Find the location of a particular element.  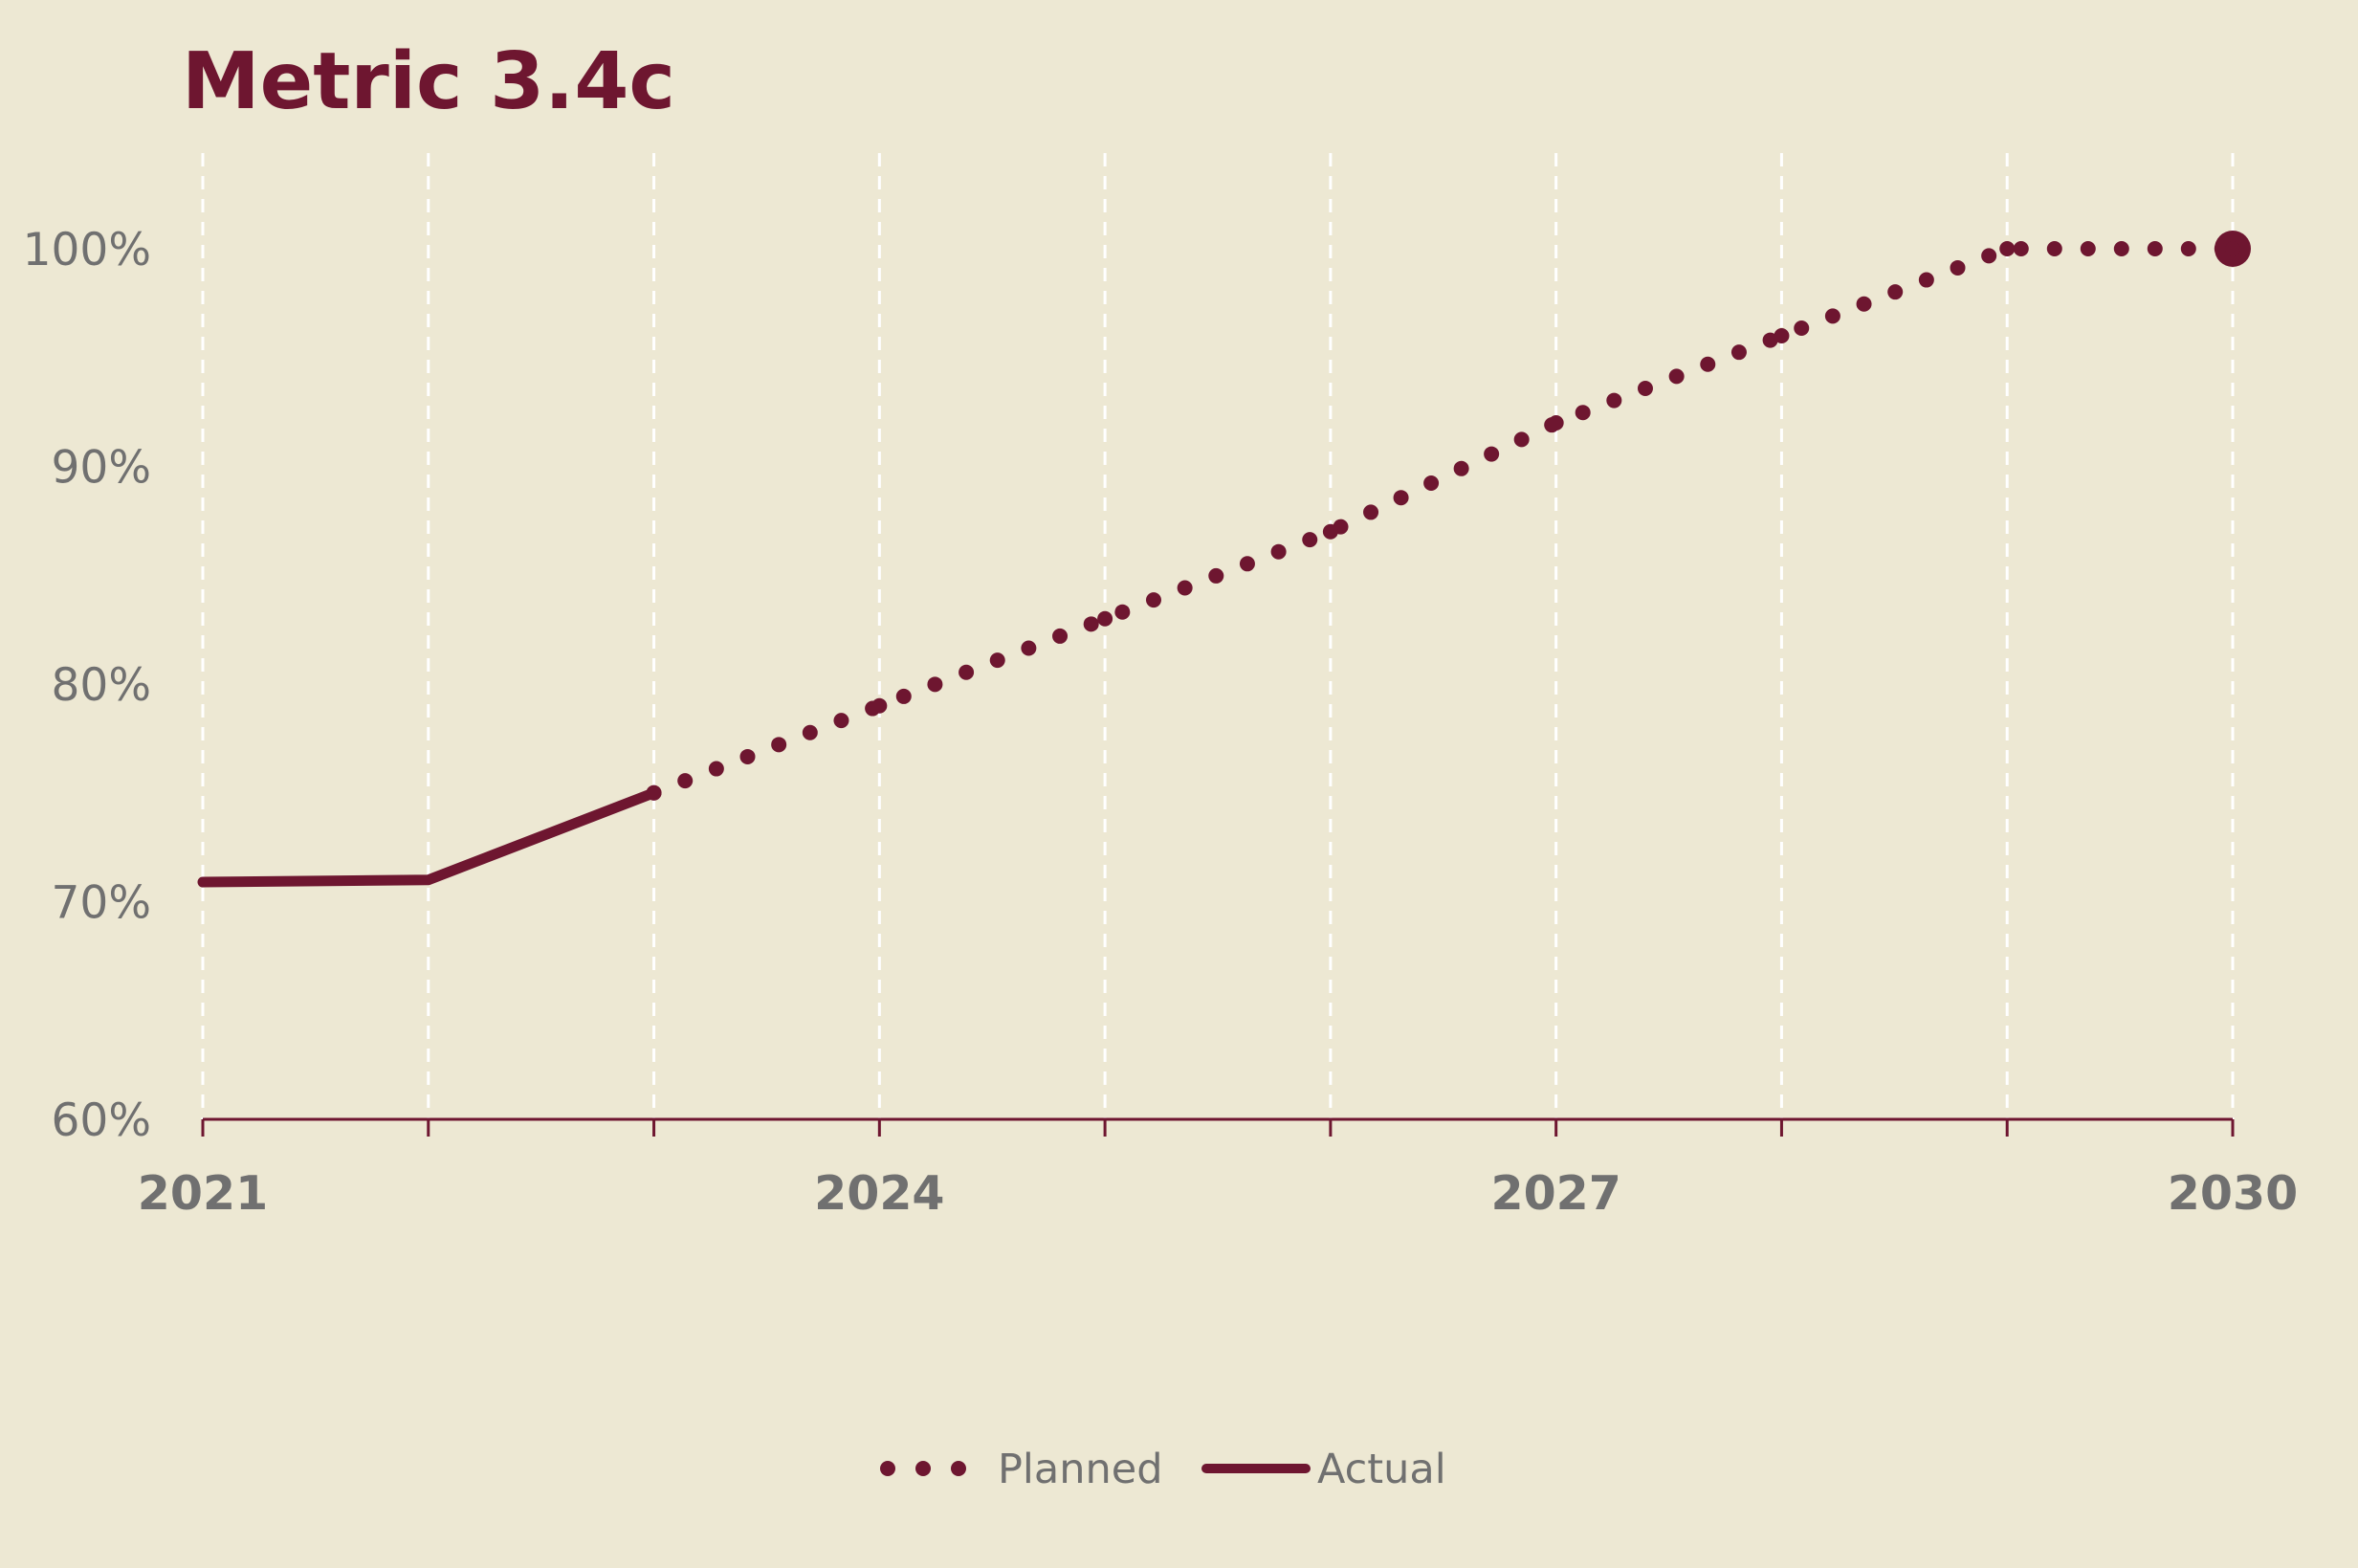

chart-title: Metric 3.4c is located at coordinates (428, 81).